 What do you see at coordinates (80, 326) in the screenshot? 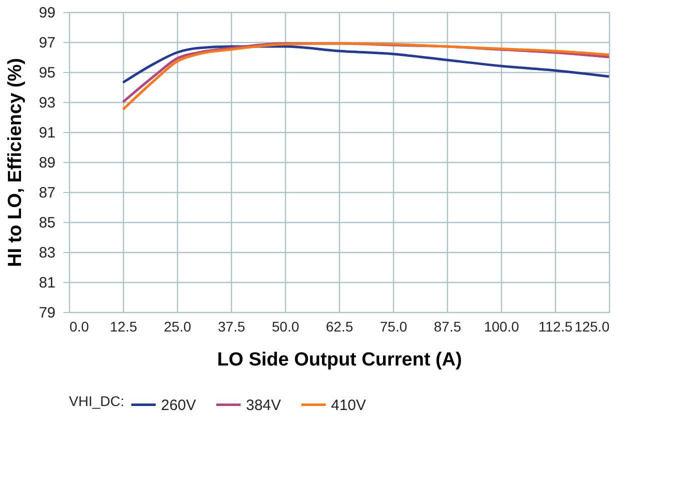
I see `x-tick-label: 0.0` at bounding box center [80, 326].